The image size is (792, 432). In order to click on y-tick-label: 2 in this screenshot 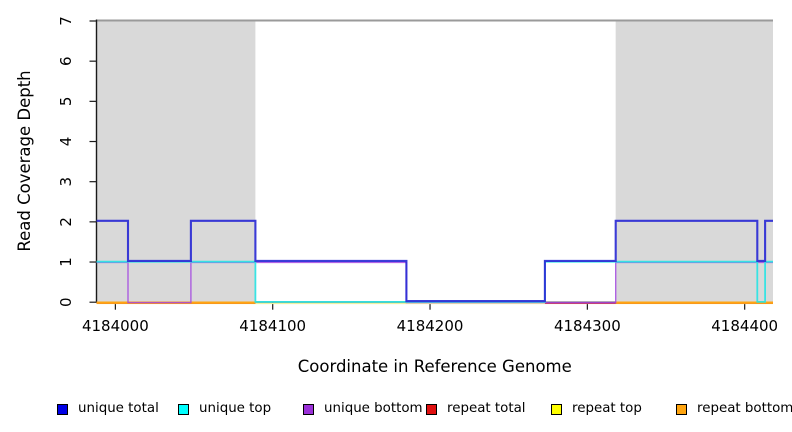, I will do `click(66, 222)`.